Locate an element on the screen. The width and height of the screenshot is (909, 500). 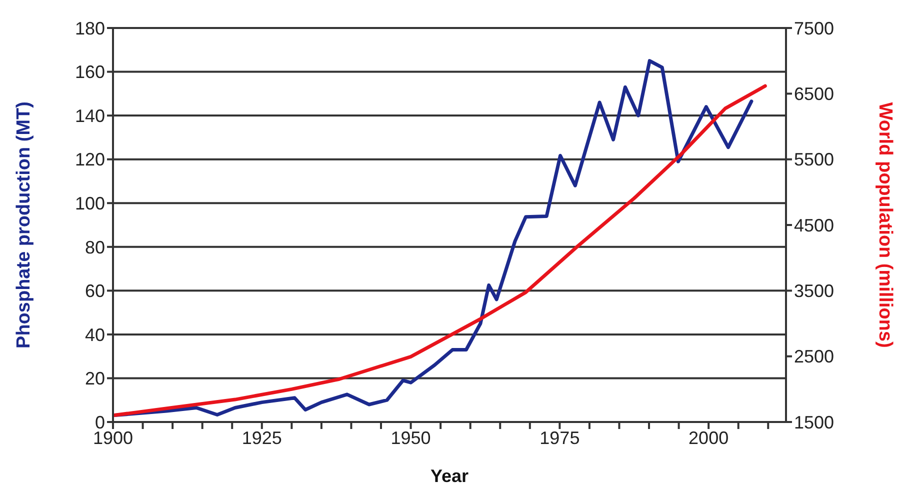
y-tick-label: 100 is located at coordinates (89, 204).